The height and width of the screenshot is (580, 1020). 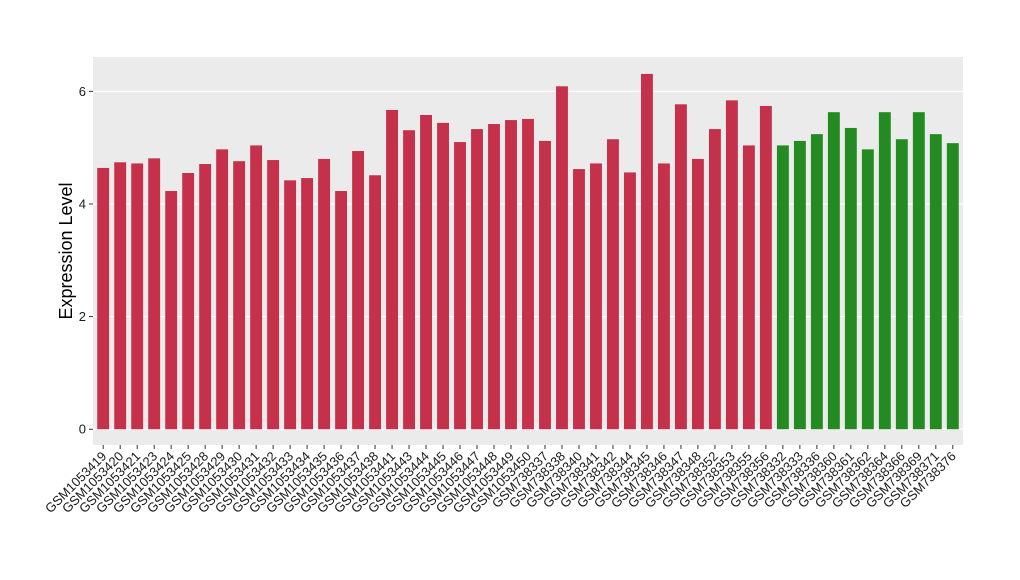 I want to click on y-tick-label: 2, so click(x=82, y=316).